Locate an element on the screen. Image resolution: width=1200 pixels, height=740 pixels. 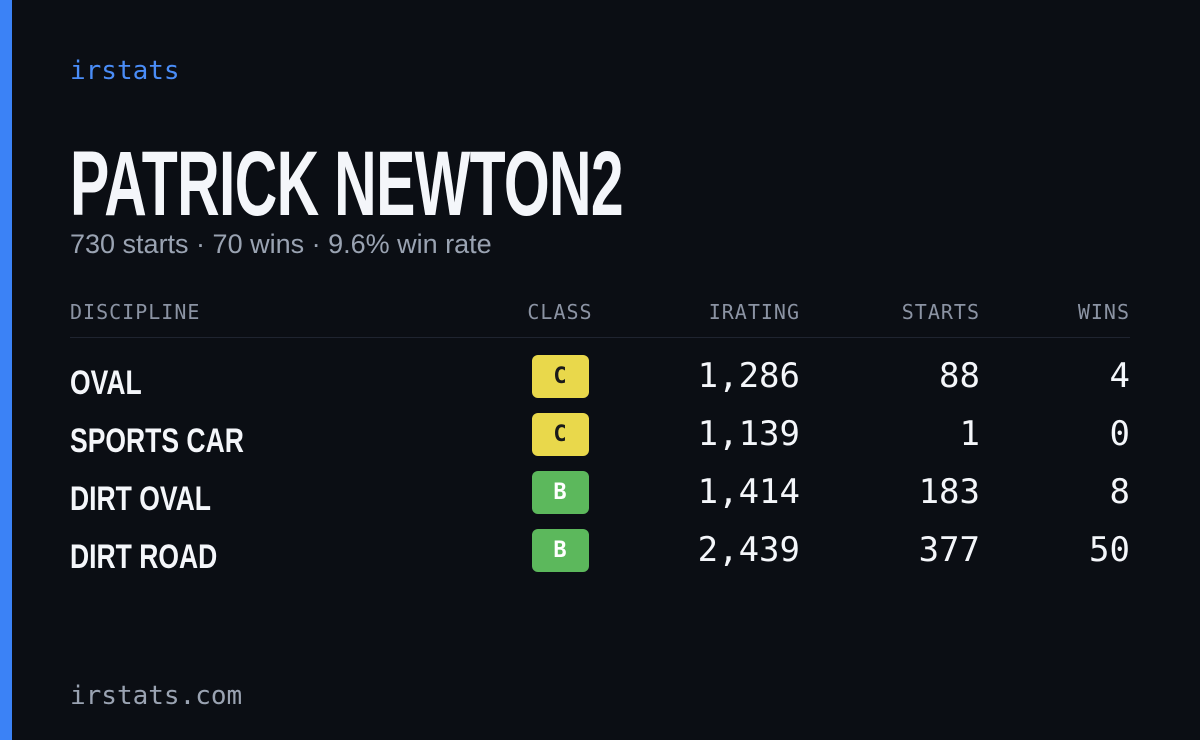
discipline: OVAL is located at coordinates (106, 383).